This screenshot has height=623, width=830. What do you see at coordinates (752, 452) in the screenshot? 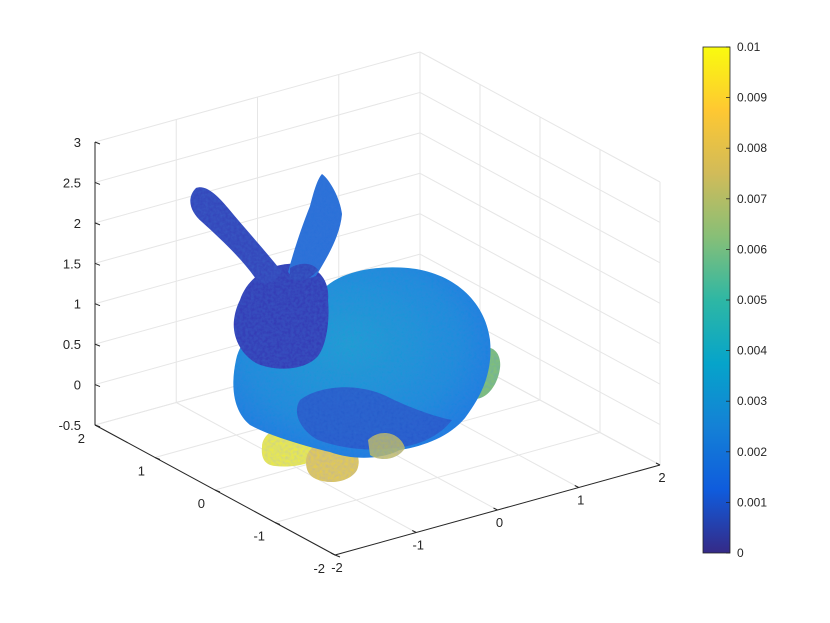
I see `colorbar-tick-label: 0.002` at bounding box center [752, 452].